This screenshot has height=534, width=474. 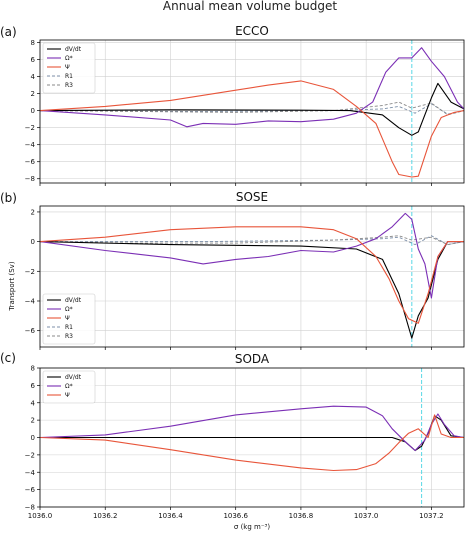 I want to click on y-axis-label: Transport (Sv), so click(x=12, y=286).